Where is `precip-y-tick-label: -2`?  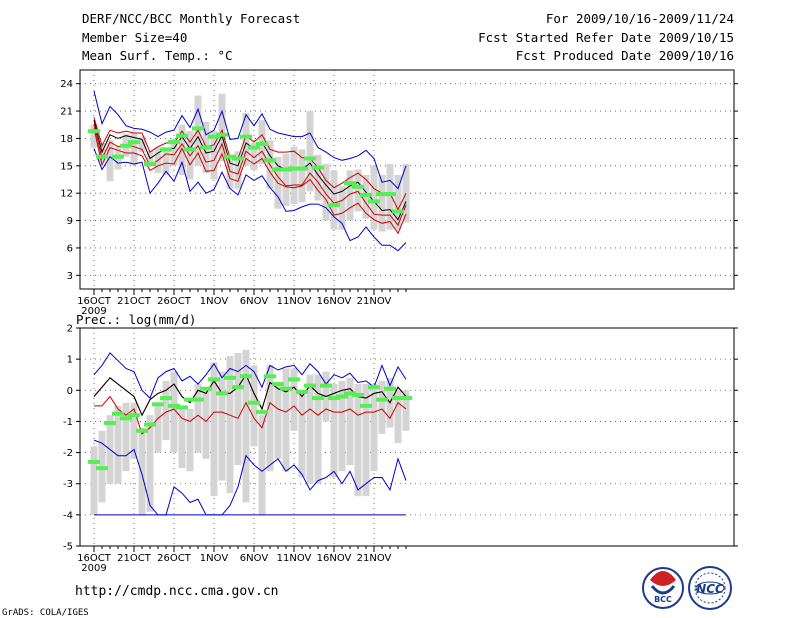 precip-y-tick-label: -2 is located at coordinates (68, 453).